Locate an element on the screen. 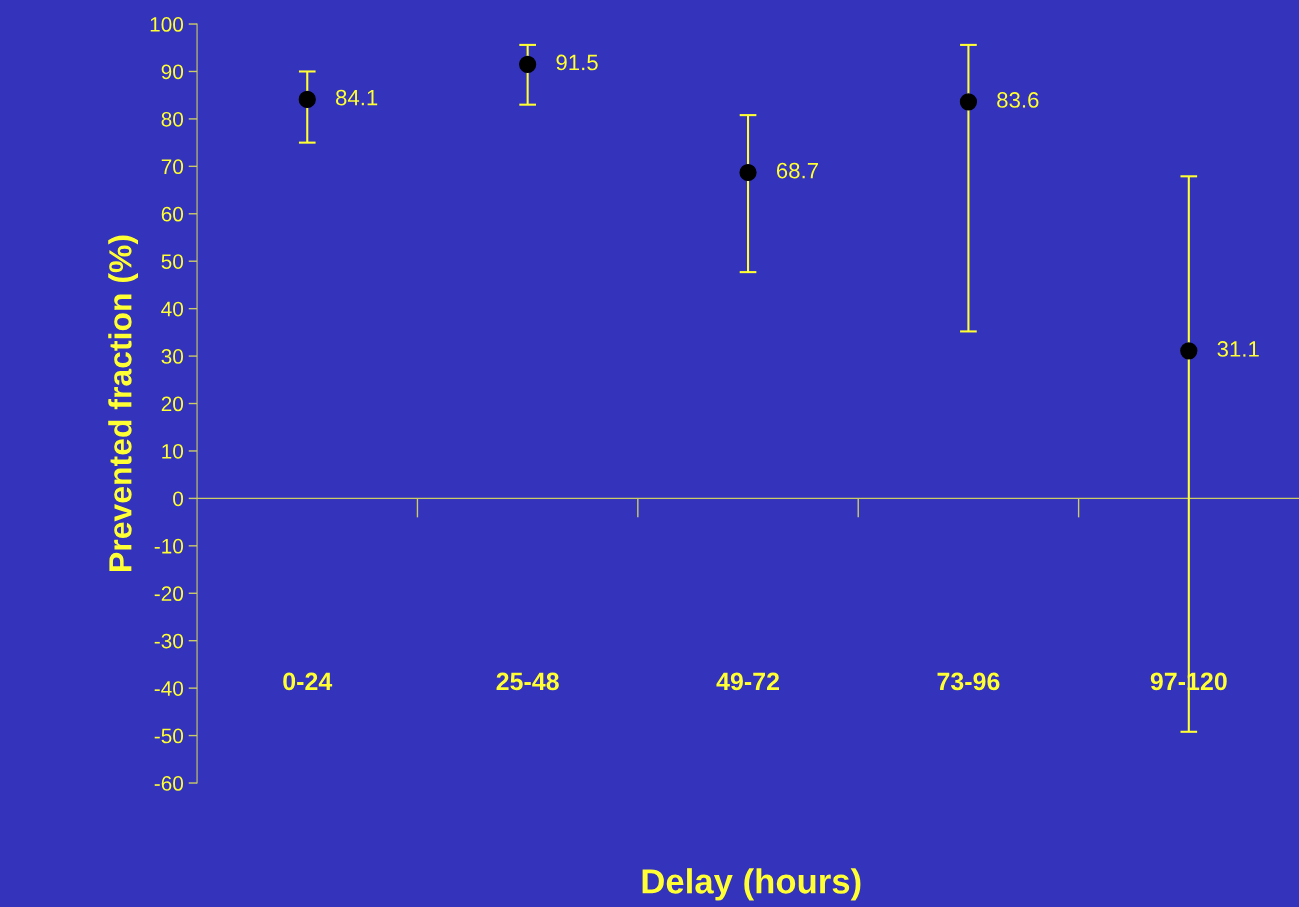 The width and height of the screenshot is (1299, 907). y-tick-label: -30 is located at coordinates (169, 641).